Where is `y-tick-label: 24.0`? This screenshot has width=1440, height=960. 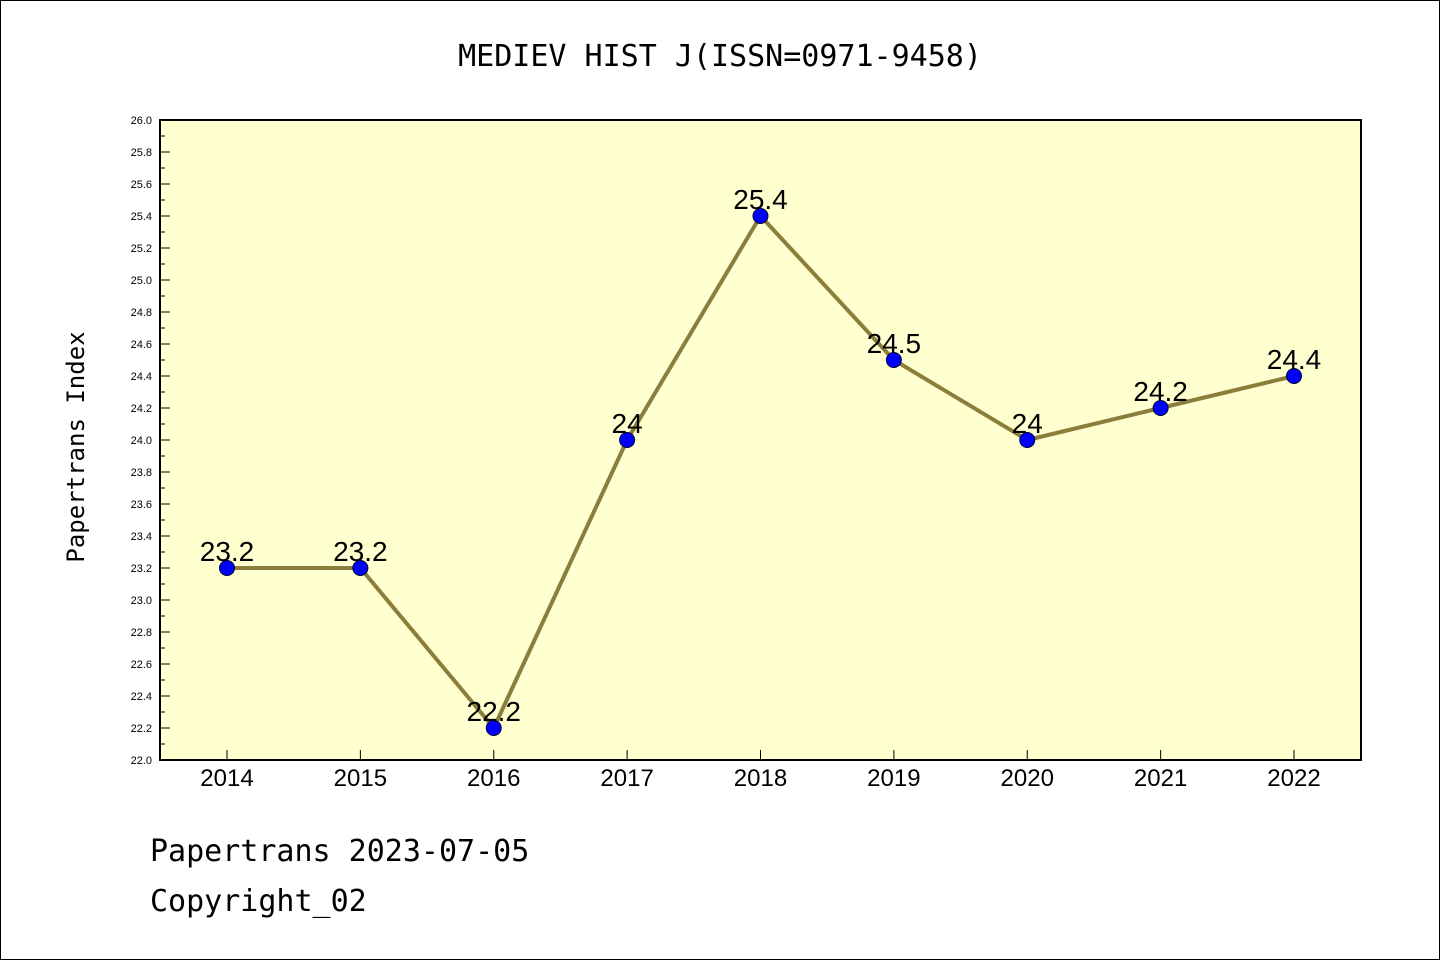
y-tick-label: 24.0 is located at coordinates (141, 441).